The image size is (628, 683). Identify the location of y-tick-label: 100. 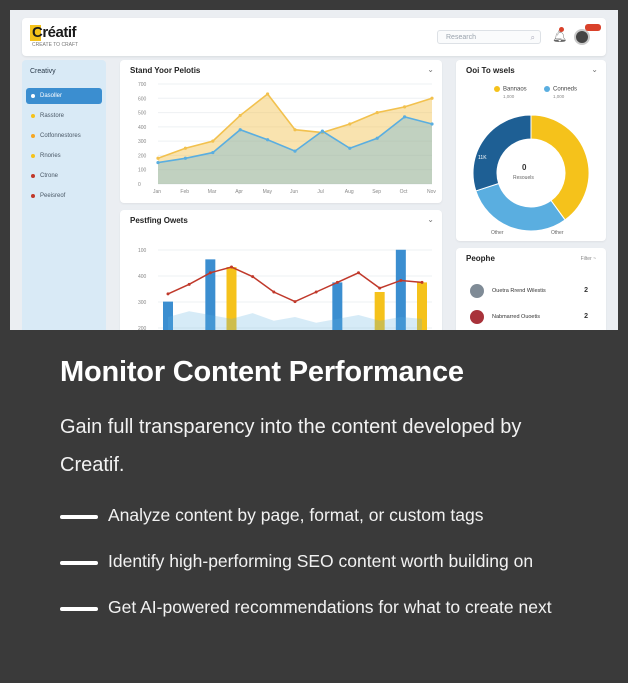
(142, 251).